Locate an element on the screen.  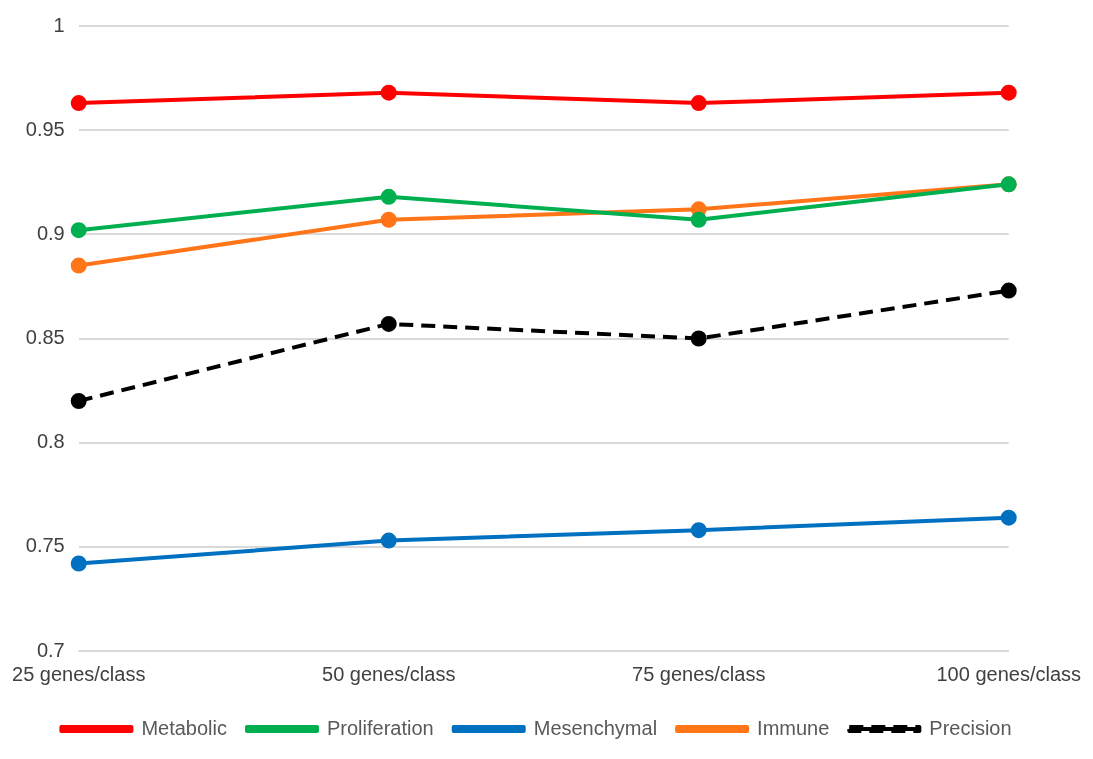
legend-label: Immune is located at coordinates (793, 727).